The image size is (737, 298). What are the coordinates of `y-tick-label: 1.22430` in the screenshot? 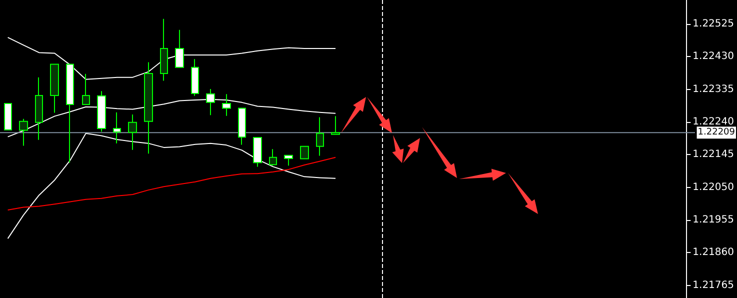 It's located at (713, 56).